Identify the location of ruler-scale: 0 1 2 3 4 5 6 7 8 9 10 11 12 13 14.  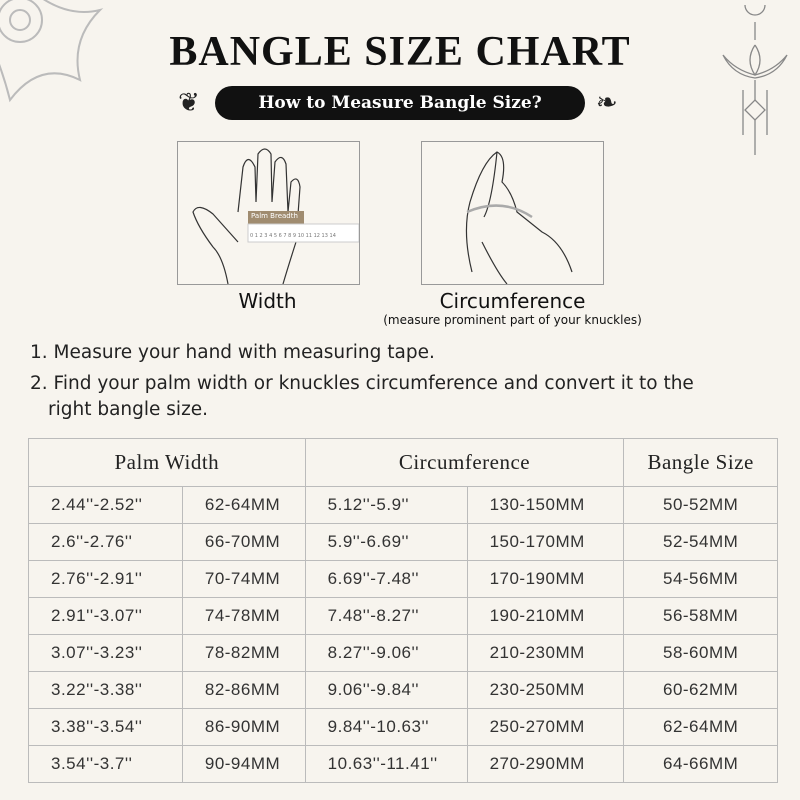
(293, 236).